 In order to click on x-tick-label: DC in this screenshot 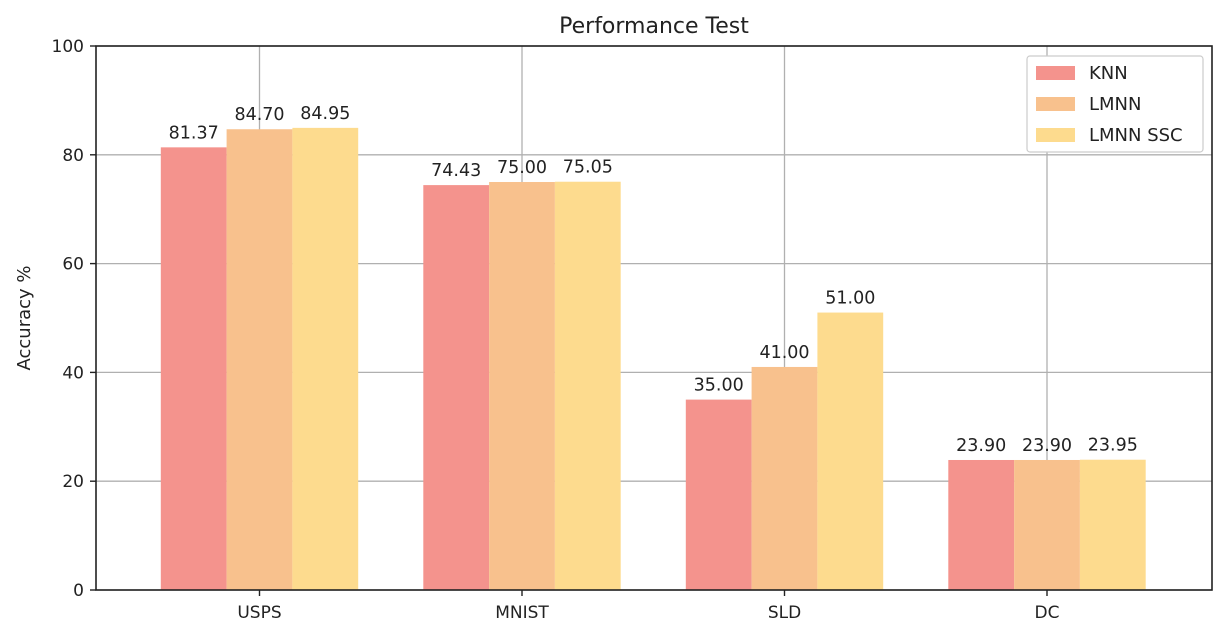, I will do `click(1047, 613)`.